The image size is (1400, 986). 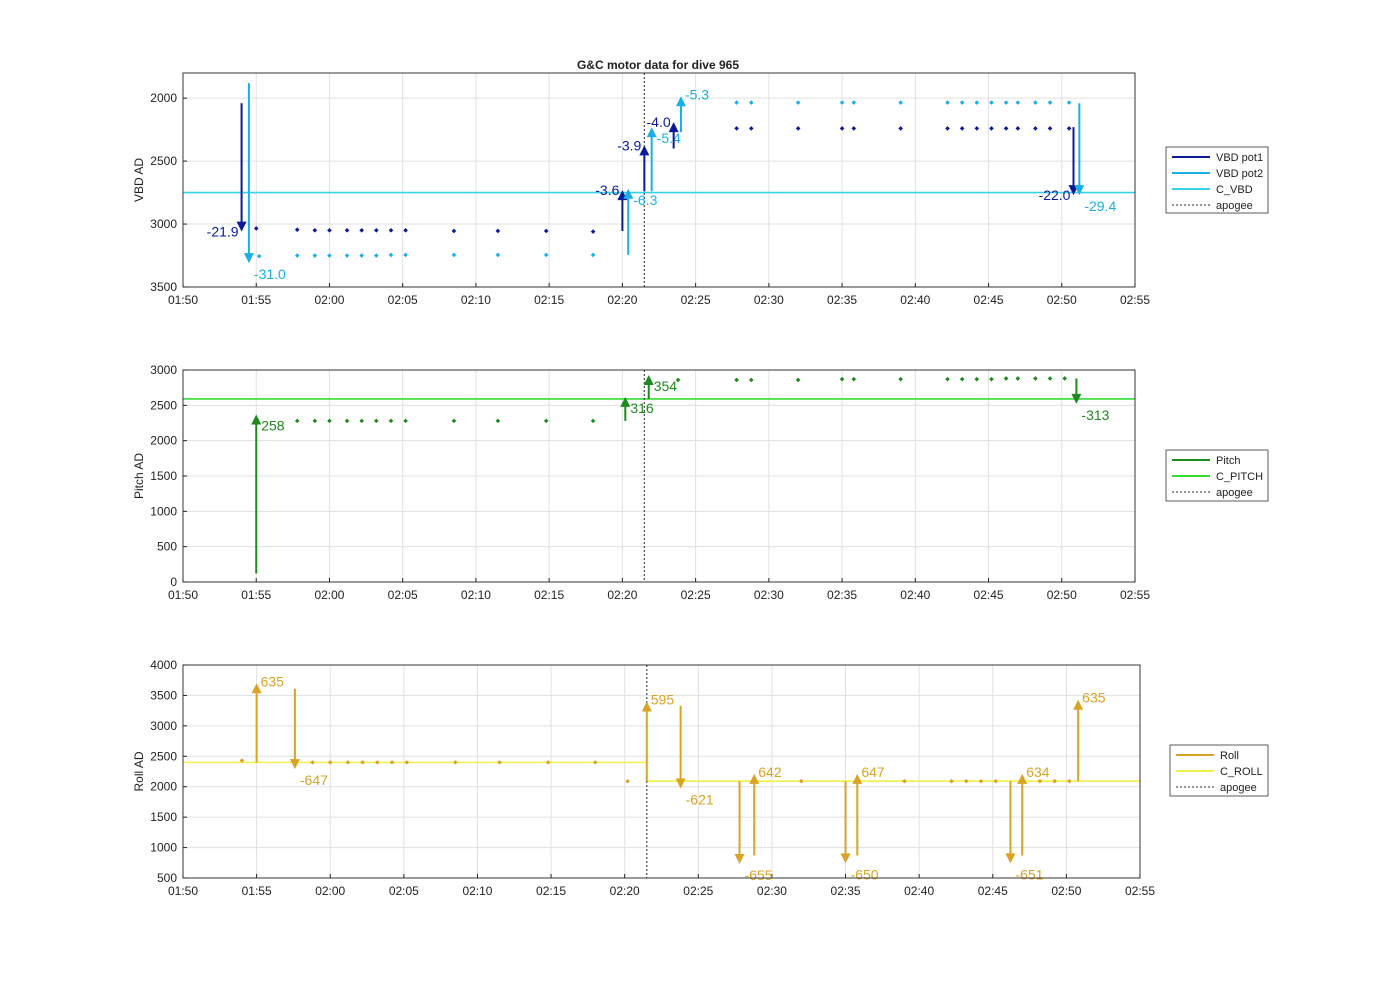 What do you see at coordinates (993, 891) in the screenshot?
I see `x-tick-label: 02:45` at bounding box center [993, 891].